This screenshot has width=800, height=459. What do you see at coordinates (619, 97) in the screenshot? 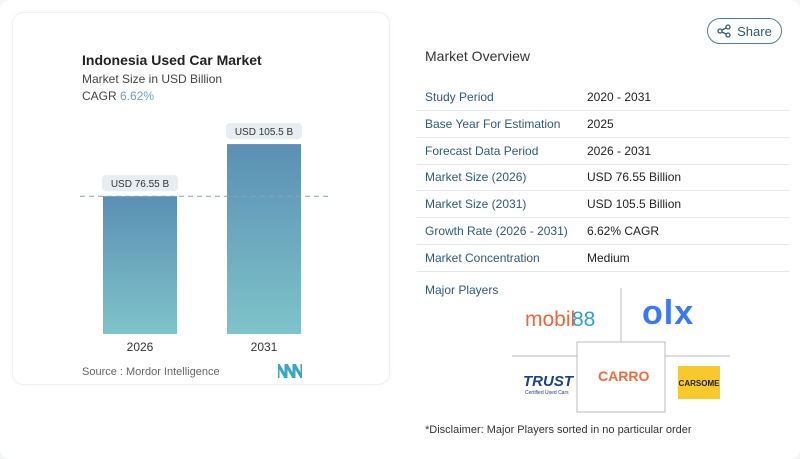
I see `row-value: 2020 - 2031` at bounding box center [619, 97].